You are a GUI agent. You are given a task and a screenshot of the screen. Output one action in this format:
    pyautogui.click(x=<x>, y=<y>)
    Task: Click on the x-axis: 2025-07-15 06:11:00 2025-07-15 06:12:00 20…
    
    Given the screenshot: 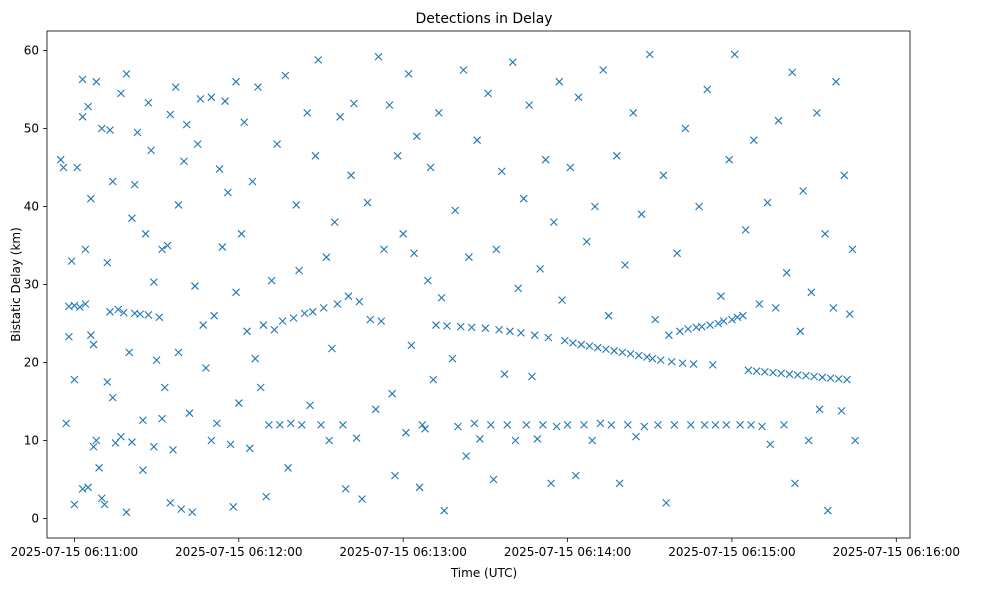 What is the action you would take?
    pyautogui.click(x=485, y=548)
    